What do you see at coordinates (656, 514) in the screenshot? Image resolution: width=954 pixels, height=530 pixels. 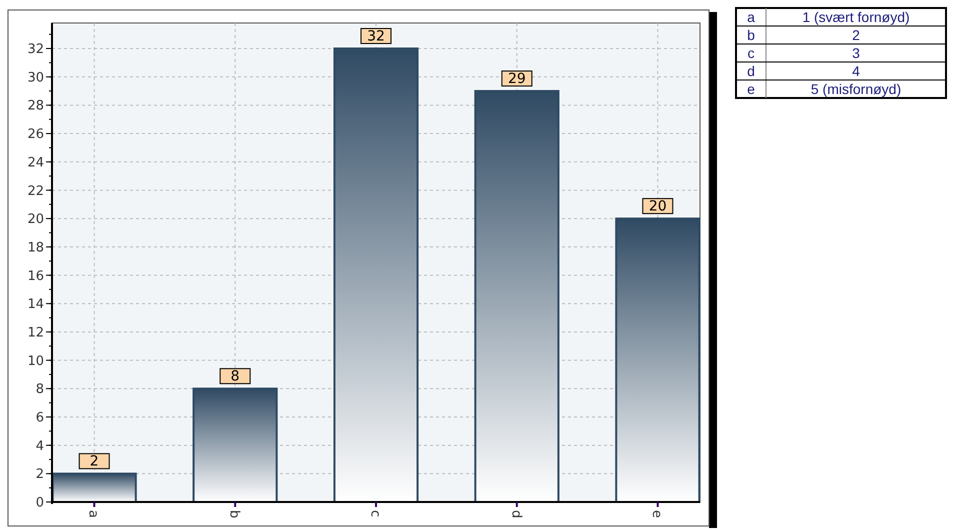 I see `x-tick-label: e` at bounding box center [656, 514].